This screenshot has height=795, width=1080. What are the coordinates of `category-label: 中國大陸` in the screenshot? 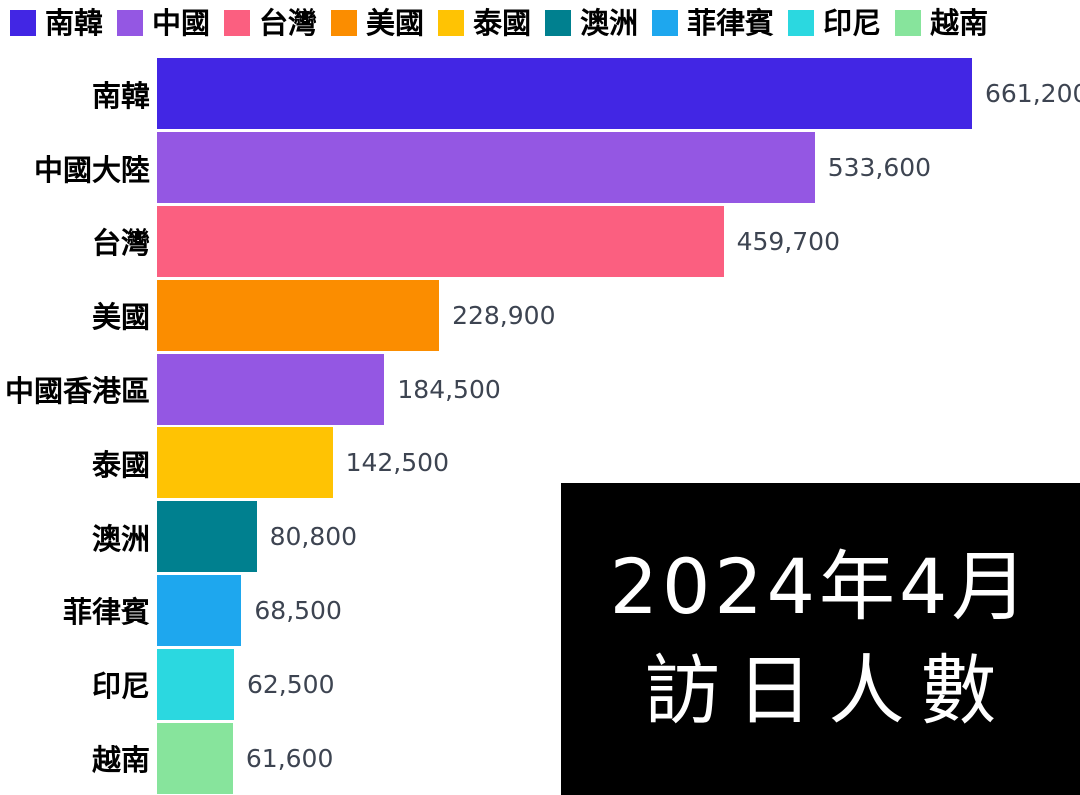 It's located at (91, 169).